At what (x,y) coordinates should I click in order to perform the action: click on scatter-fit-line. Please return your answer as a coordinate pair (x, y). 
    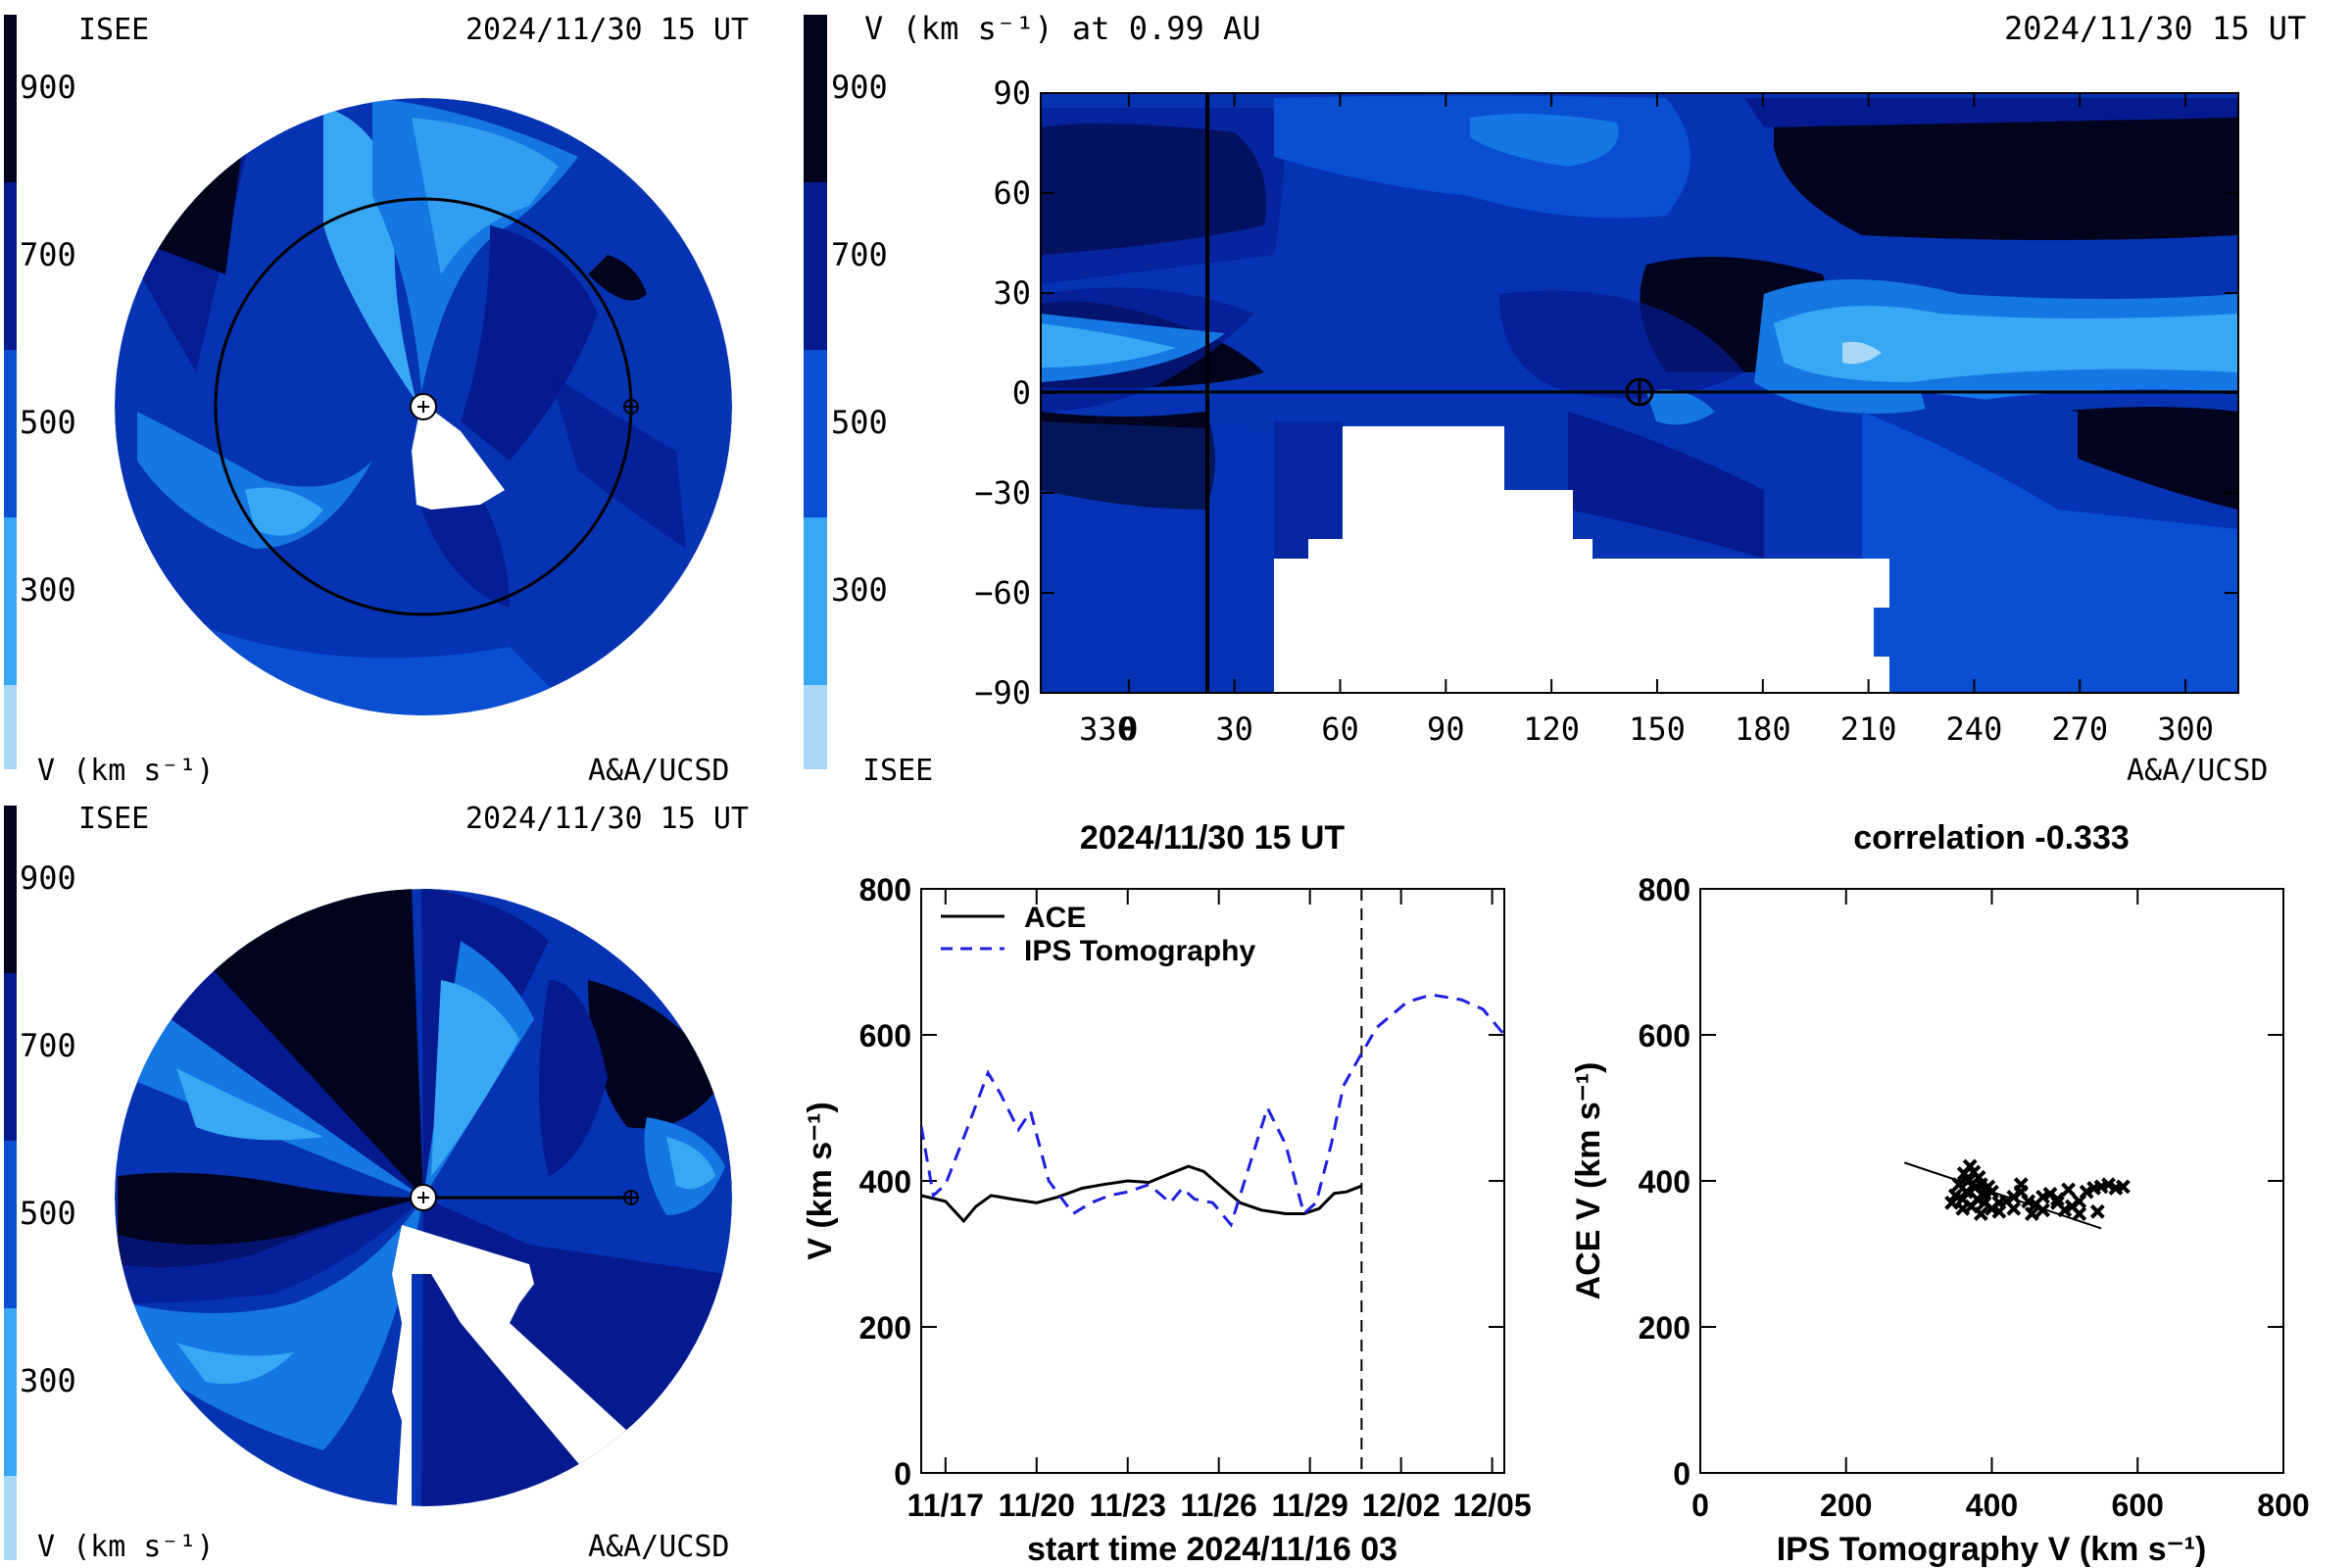
    Looking at the image, I should click on (2002, 1195).